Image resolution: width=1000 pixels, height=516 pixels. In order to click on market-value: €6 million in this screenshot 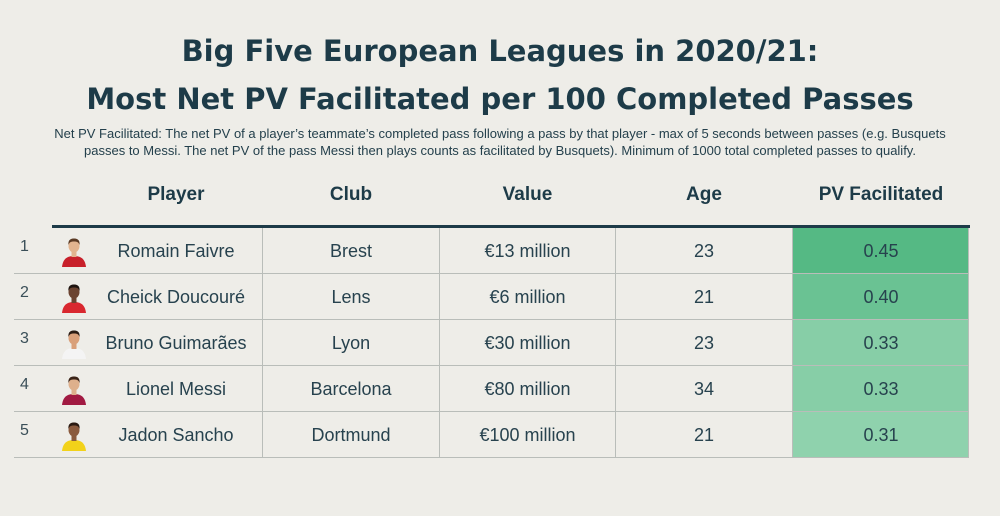, I will do `click(527, 297)`.